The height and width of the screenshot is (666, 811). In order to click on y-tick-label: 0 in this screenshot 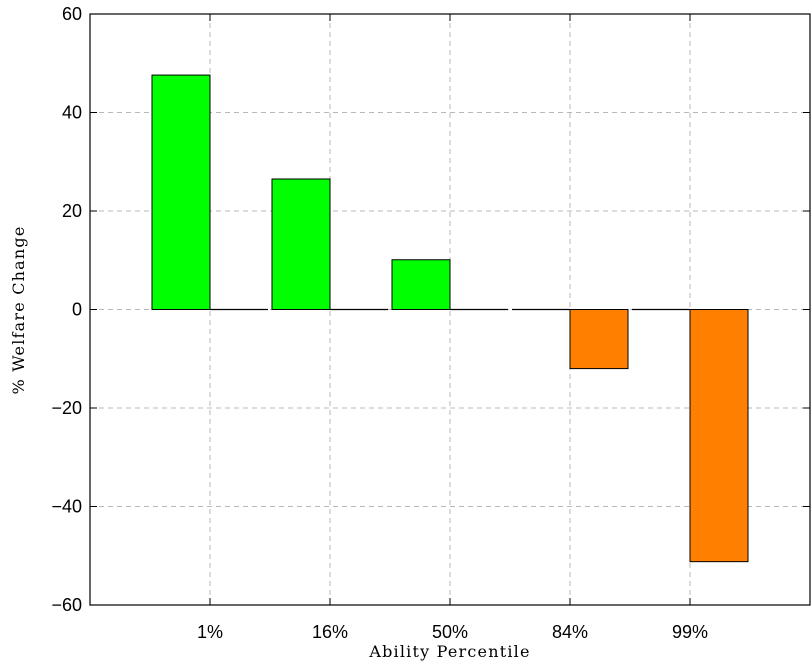, I will do `click(77, 310)`.